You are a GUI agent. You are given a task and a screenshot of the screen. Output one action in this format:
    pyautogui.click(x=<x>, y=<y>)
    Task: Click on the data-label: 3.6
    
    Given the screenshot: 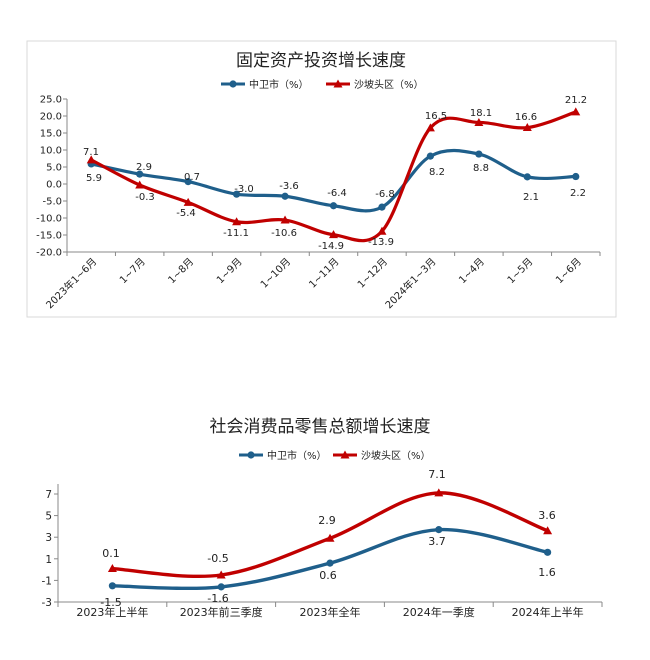 What is the action you would take?
    pyautogui.click(x=547, y=515)
    